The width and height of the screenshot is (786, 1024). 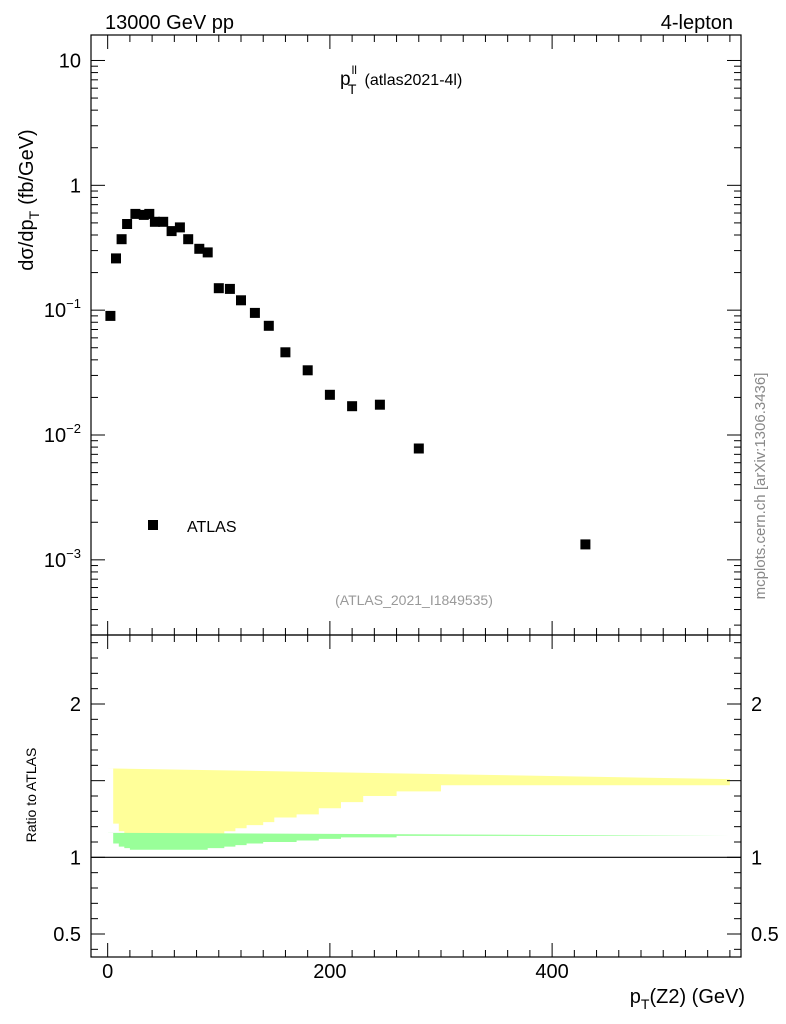 I want to click on process-label: 4-lepton, so click(x=697, y=23).